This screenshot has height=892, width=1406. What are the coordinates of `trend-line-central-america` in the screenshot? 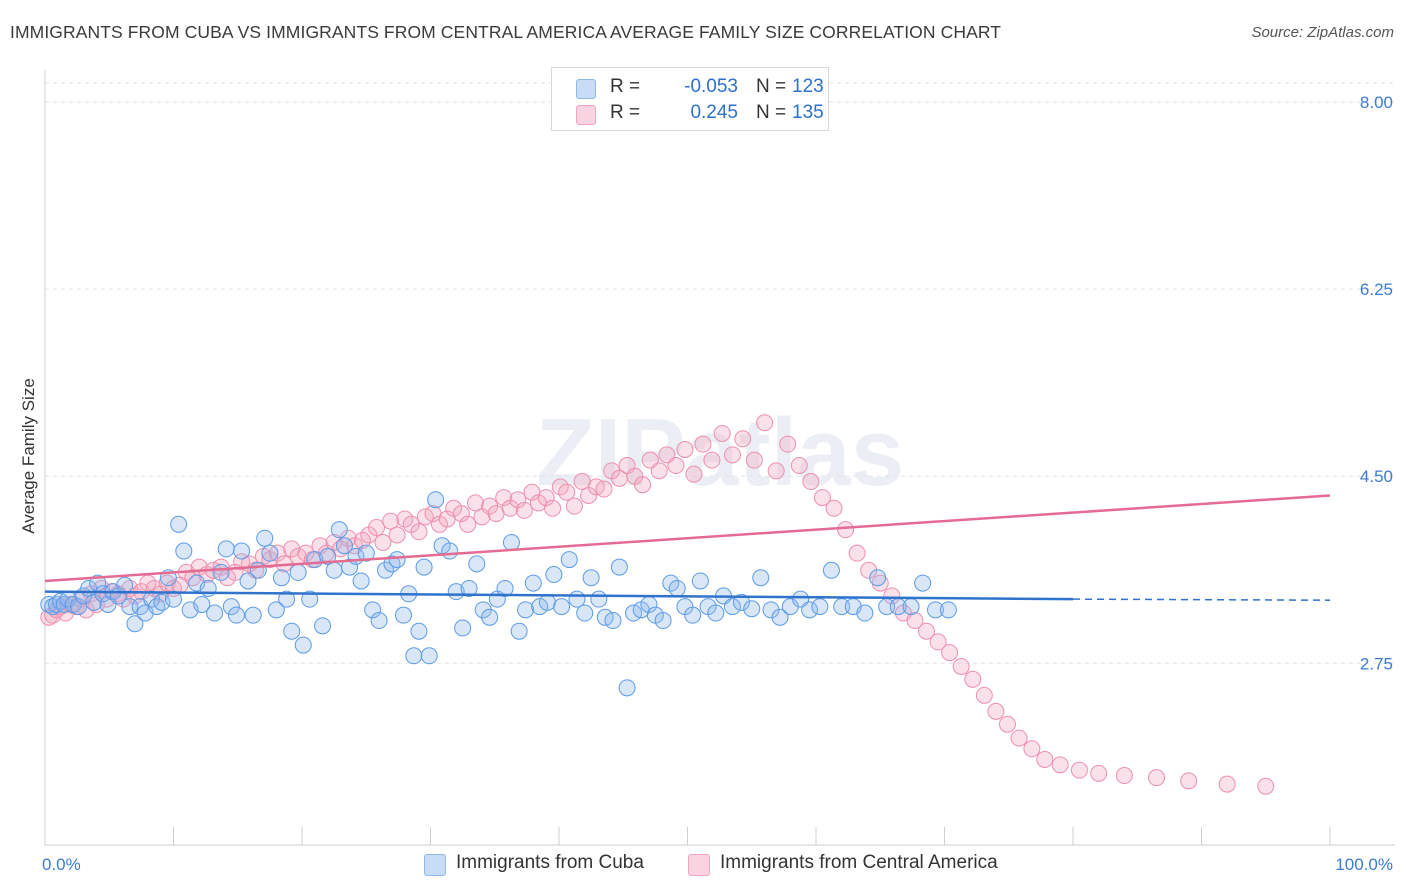 It's located at (687, 538).